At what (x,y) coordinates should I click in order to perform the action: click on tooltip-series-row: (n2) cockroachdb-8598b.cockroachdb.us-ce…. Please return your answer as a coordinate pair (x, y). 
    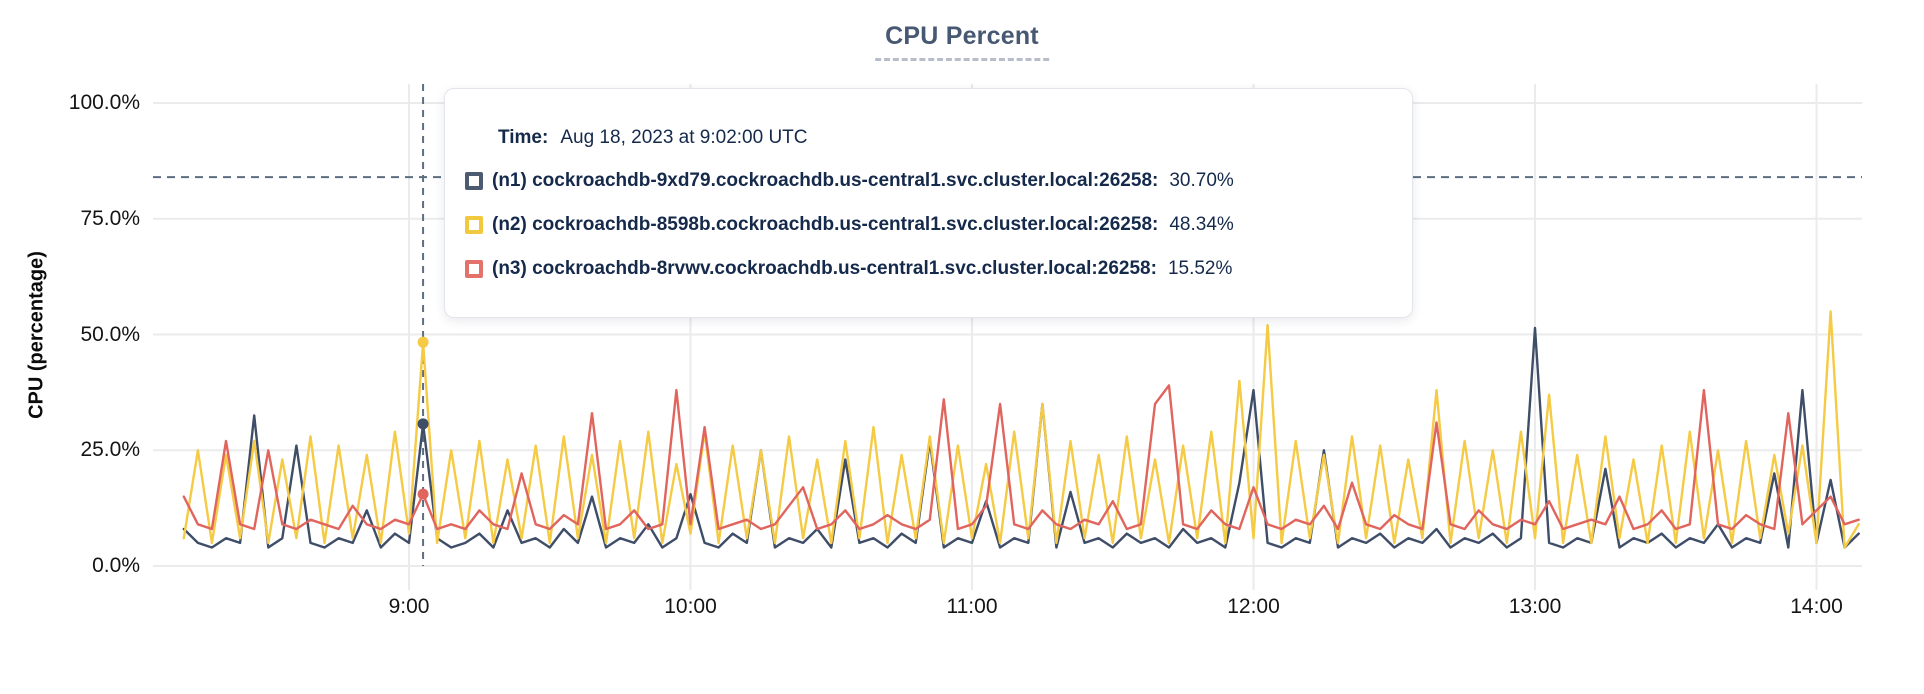
    Looking at the image, I should click on (926, 225).